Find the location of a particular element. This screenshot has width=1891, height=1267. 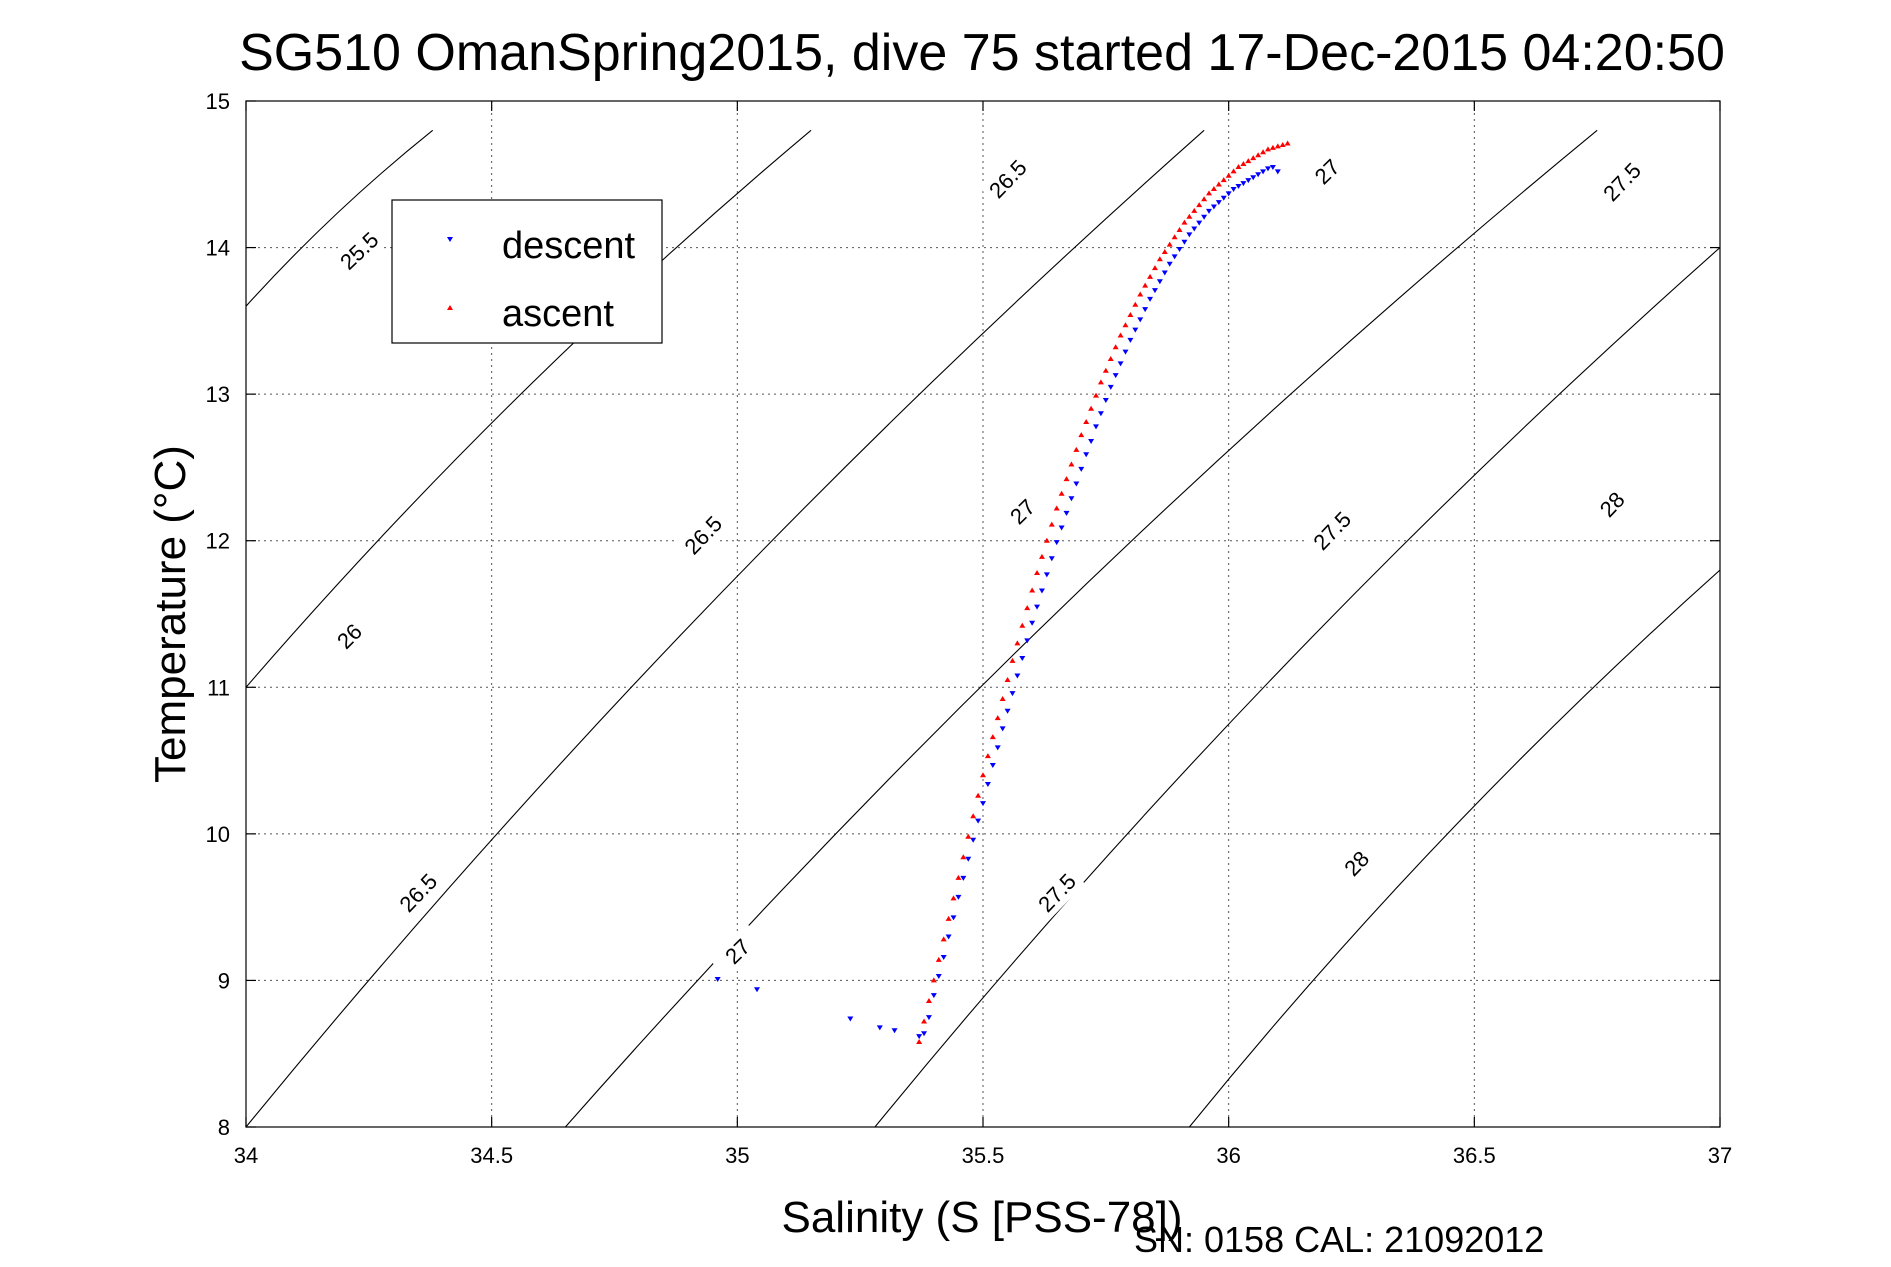

x-axis-label: Salinity (S [PSS-78]) is located at coordinates (981, 1217).